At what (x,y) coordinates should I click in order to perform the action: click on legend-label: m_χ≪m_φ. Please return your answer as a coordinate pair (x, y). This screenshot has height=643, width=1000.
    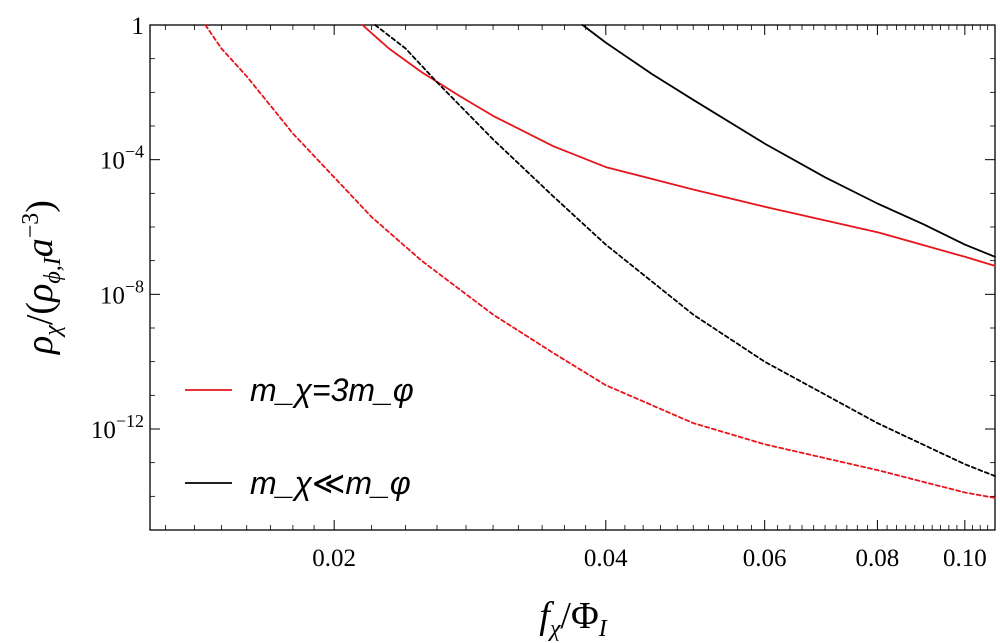
    Looking at the image, I should click on (330, 483).